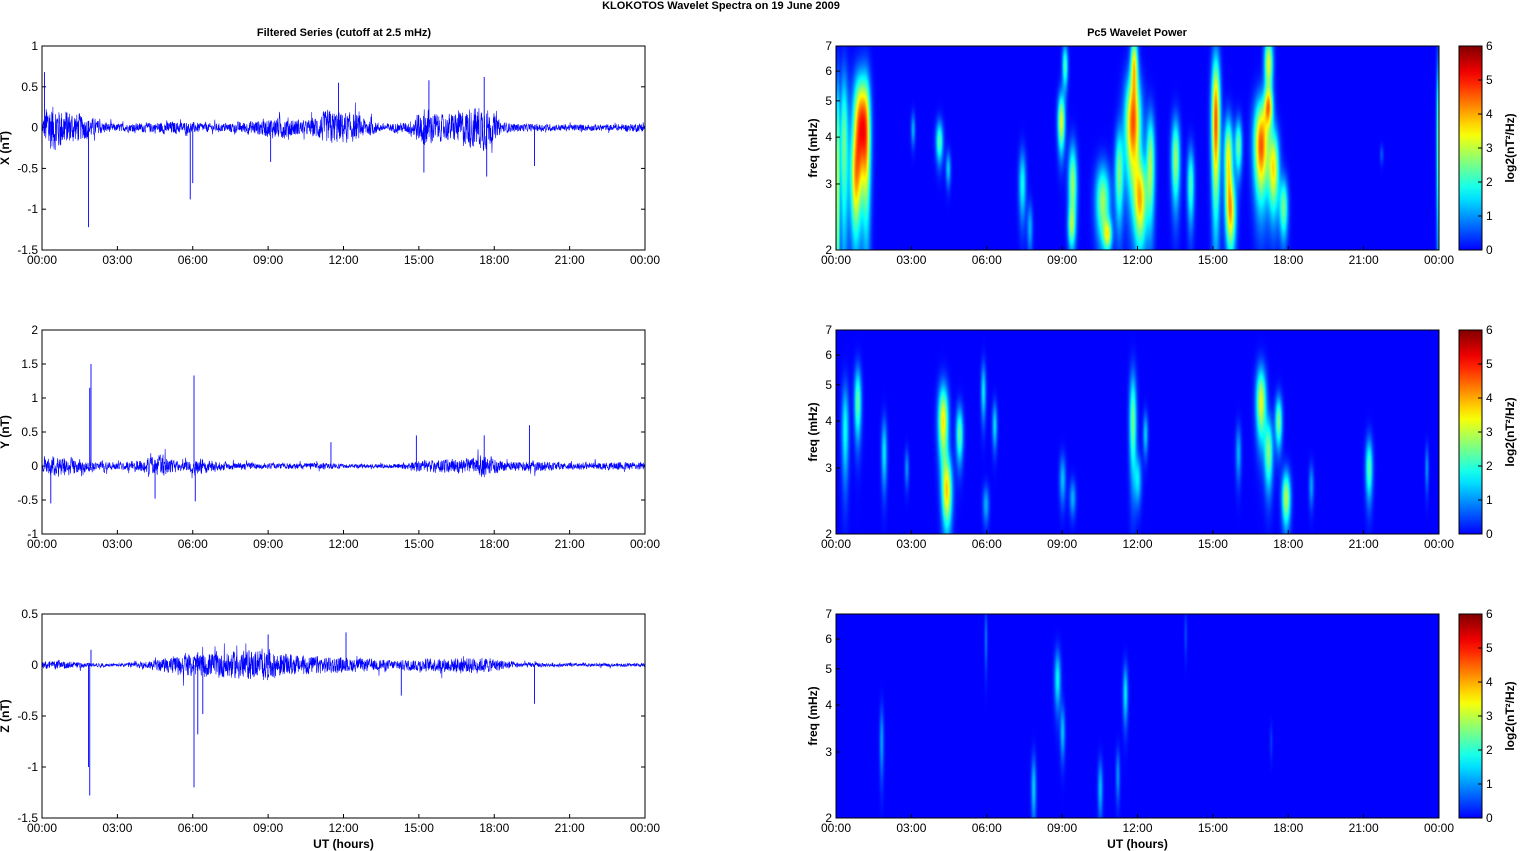 The image size is (1522, 851). Describe the element at coordinates (1364, 260) in the screenshot. I see `x-tick-label-X: 21:00` at that location.